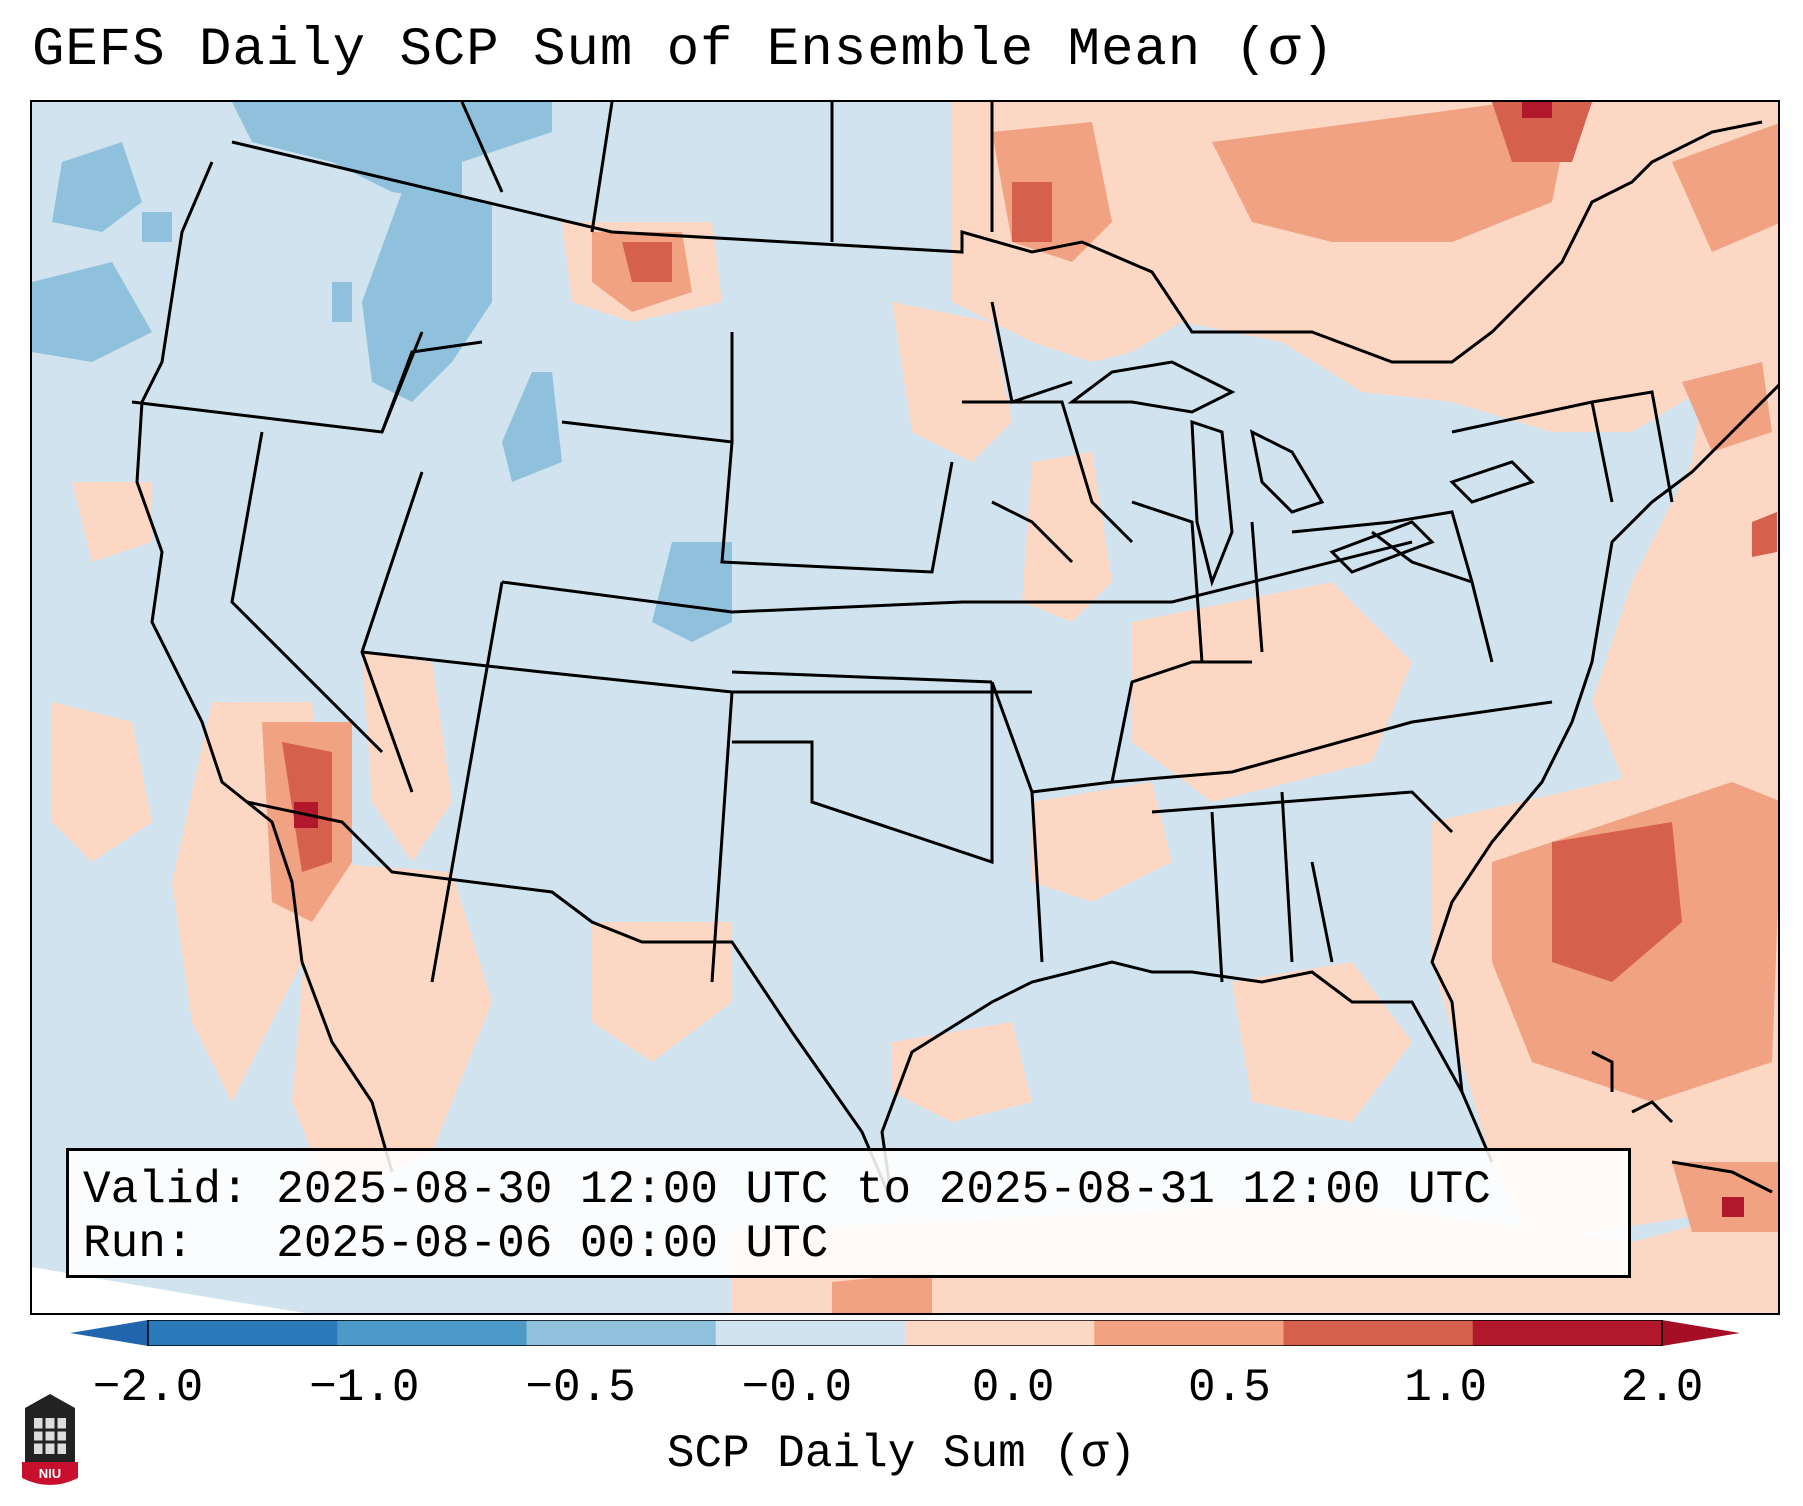 This screenshot has width=1803, height=1506. What do you see at coordinates (683, 50) in the screenshot?
I see `map-title: GEFS Daily SCP Sum of Ensemble Mean (σ)` at bounding box center [683, 50].